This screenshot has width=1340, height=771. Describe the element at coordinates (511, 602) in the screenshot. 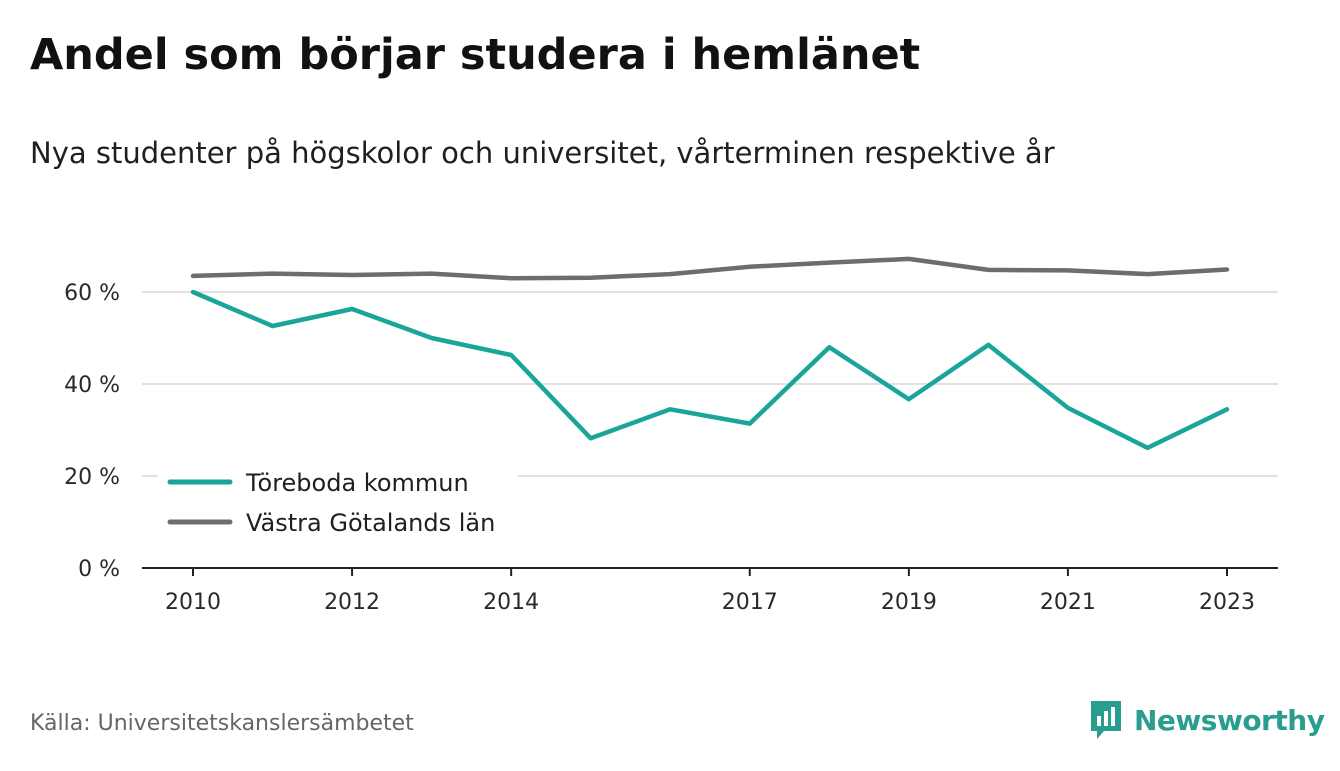

I see `x-tick-label: 2014` at that location.